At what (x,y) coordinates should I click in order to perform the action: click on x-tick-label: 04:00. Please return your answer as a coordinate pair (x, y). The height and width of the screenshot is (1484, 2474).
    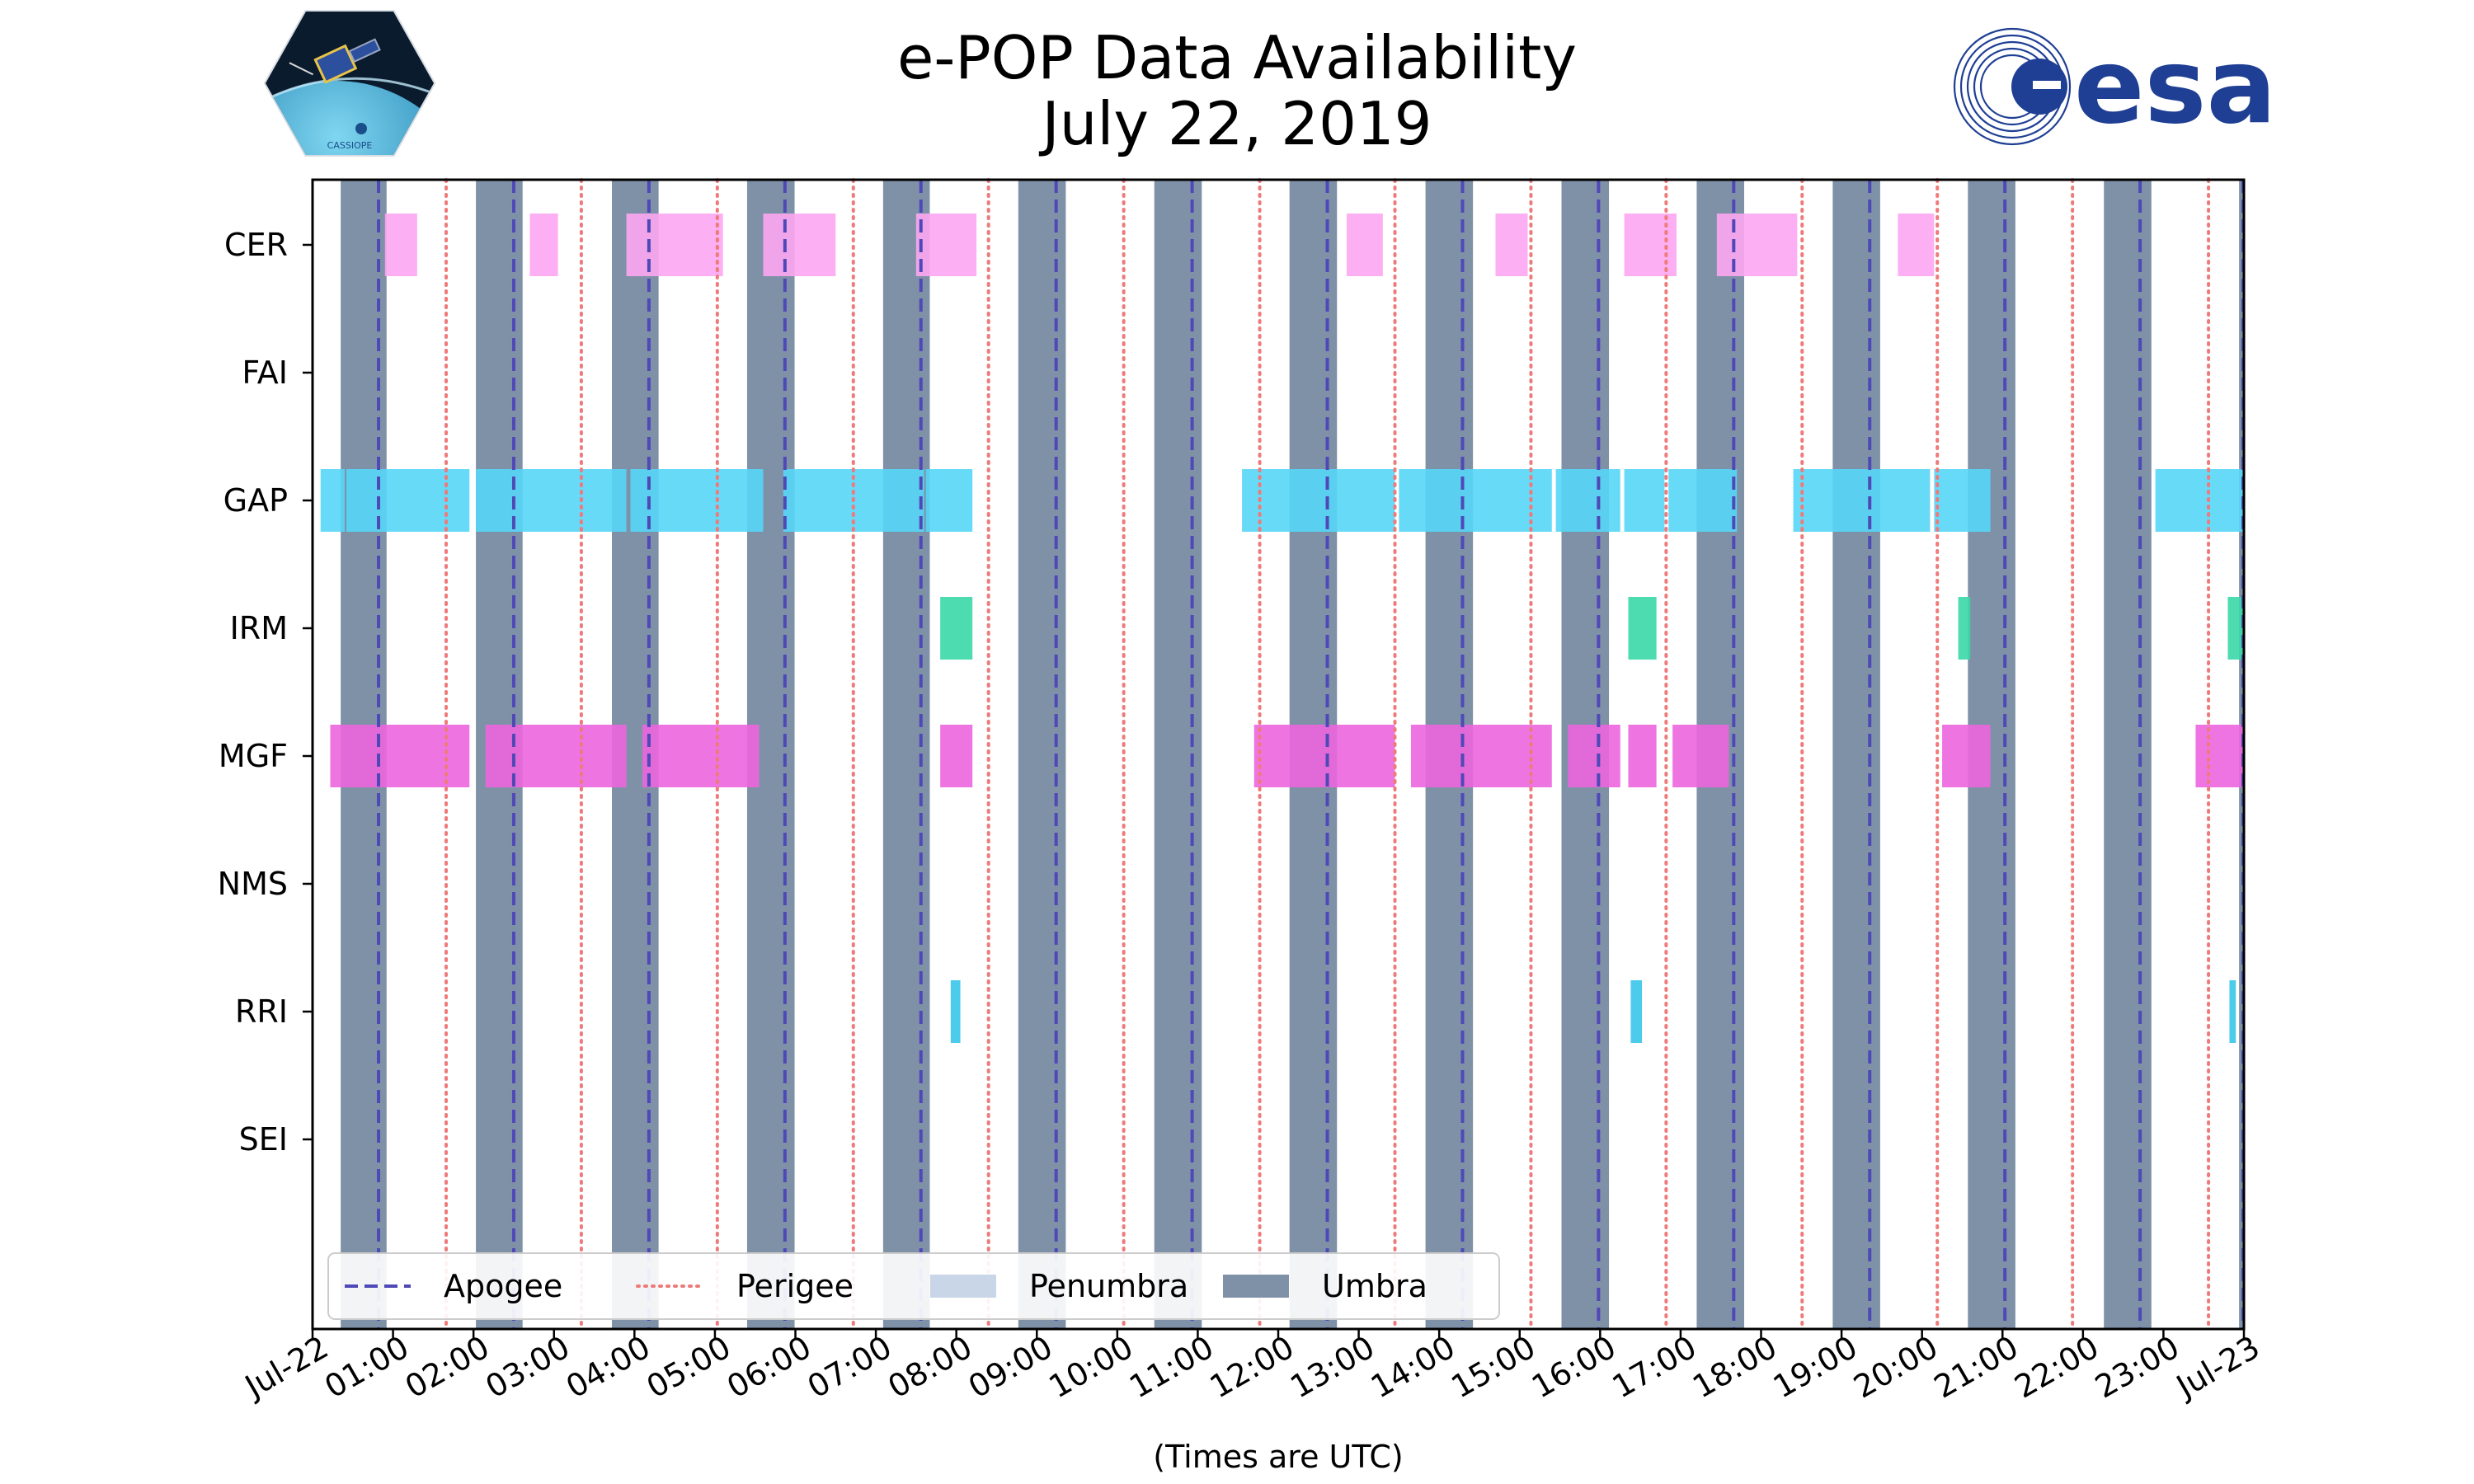
    Looking at the image, I should click on (608, 1367).